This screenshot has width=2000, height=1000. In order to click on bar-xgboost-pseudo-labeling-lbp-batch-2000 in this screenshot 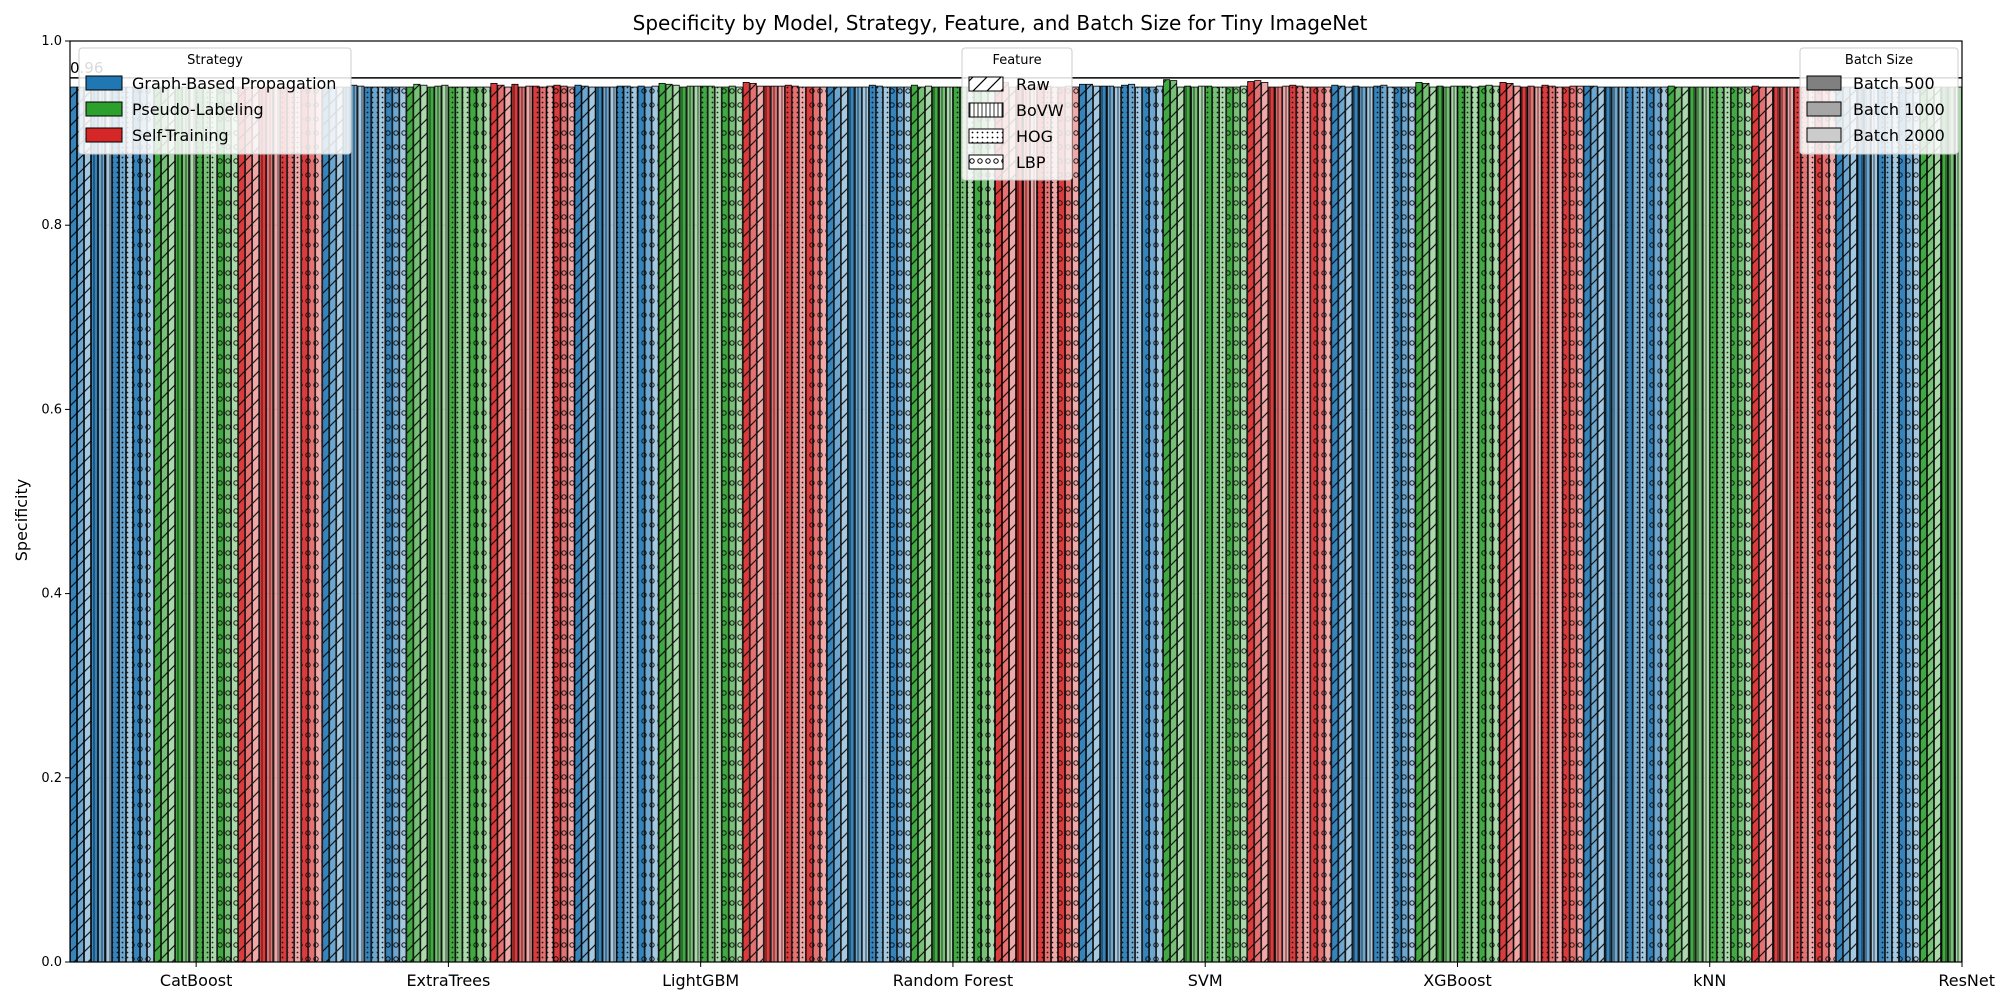, I will do `click(1496, 524)`.